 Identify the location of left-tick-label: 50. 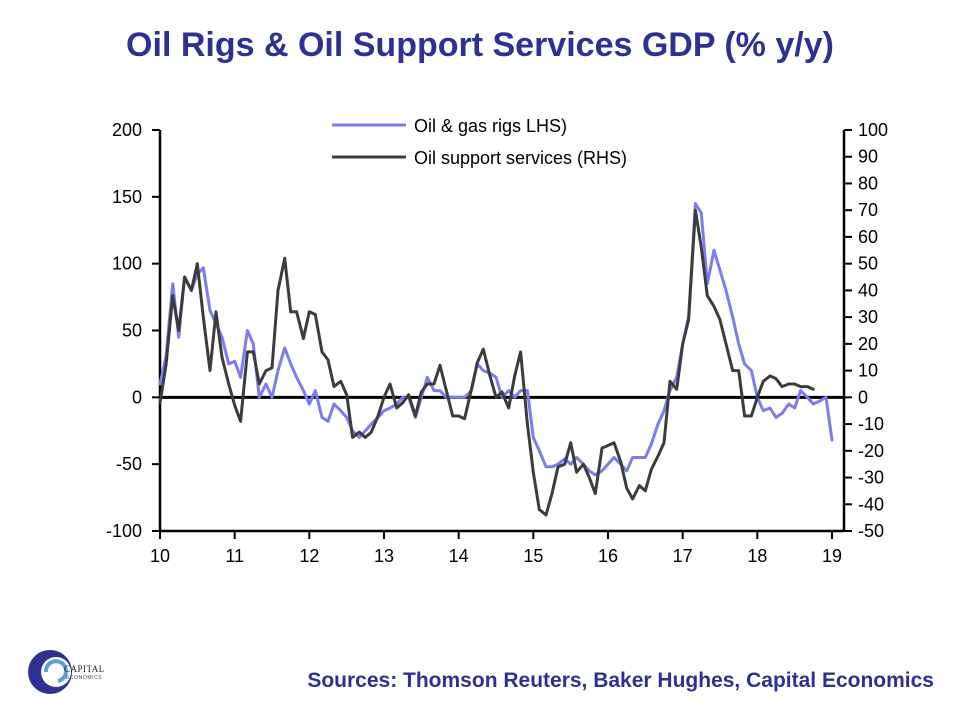
(132, 331).